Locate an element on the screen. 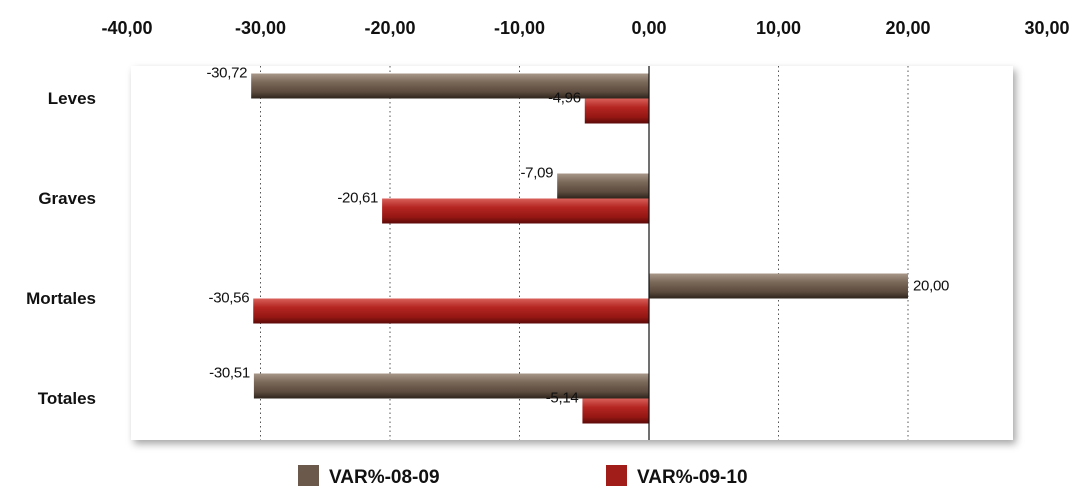 The height and width of the screenshot is (498, 1077). data-label: -7,09 is located at coordinates (536, 173).